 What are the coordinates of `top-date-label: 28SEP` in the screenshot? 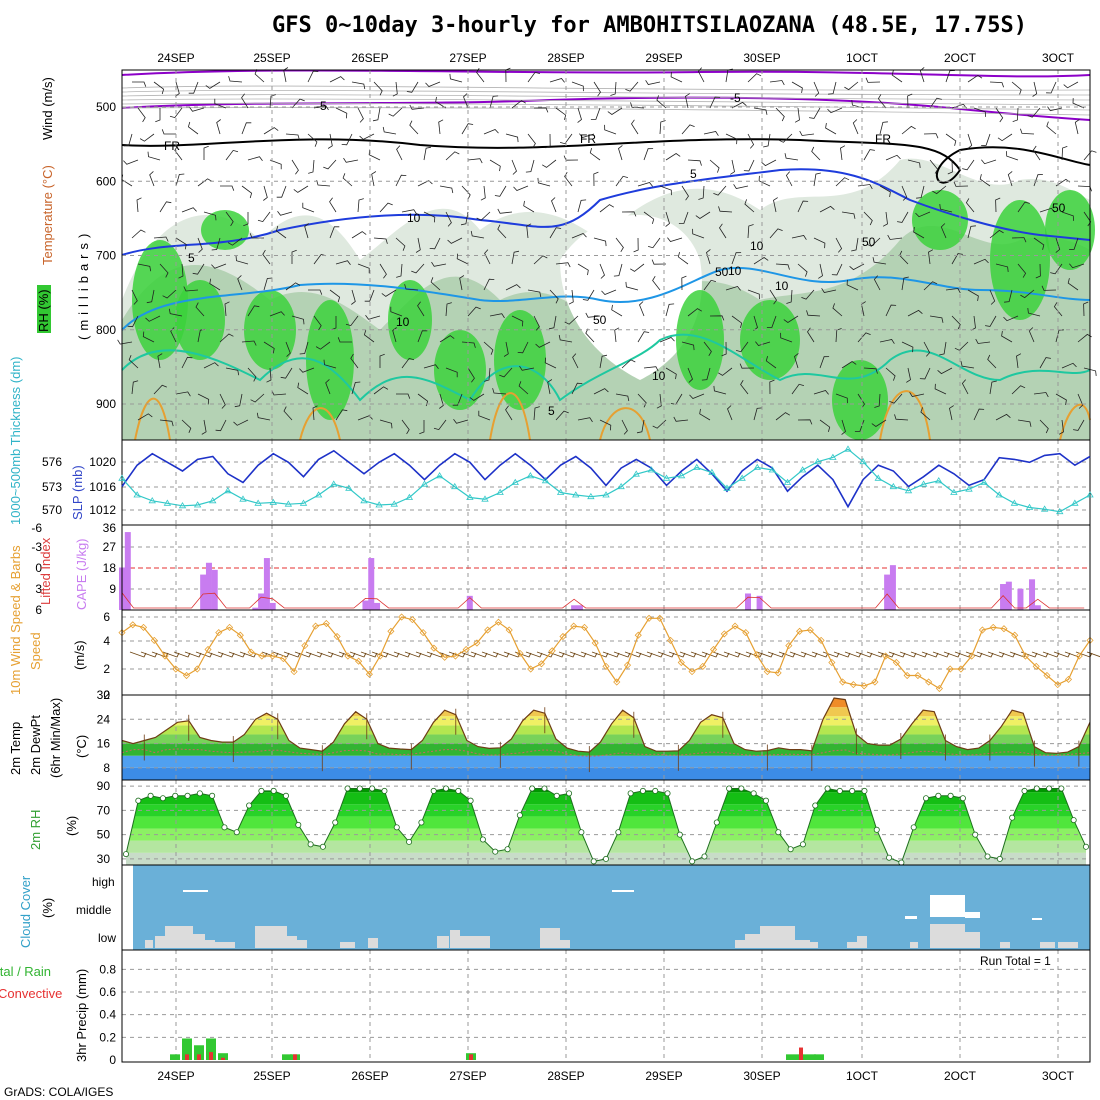 It's located at (565, 58).